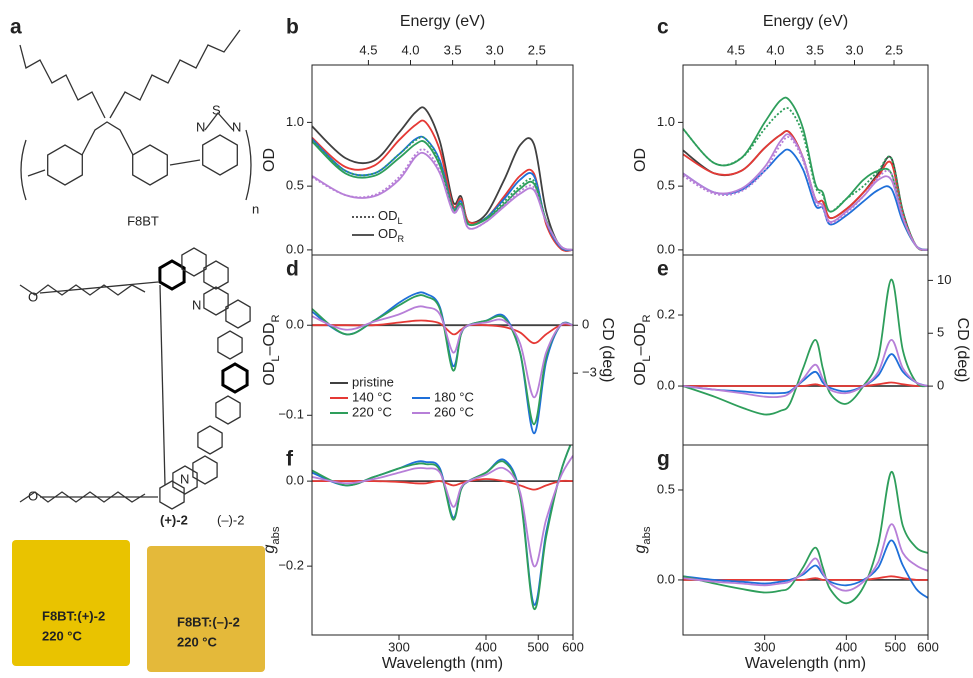 The image size is (973, 678). What do you see at coordinates (573, 646) in the screenshot?
I see `x-tick-label: 600` at bounding box center [573, 646].